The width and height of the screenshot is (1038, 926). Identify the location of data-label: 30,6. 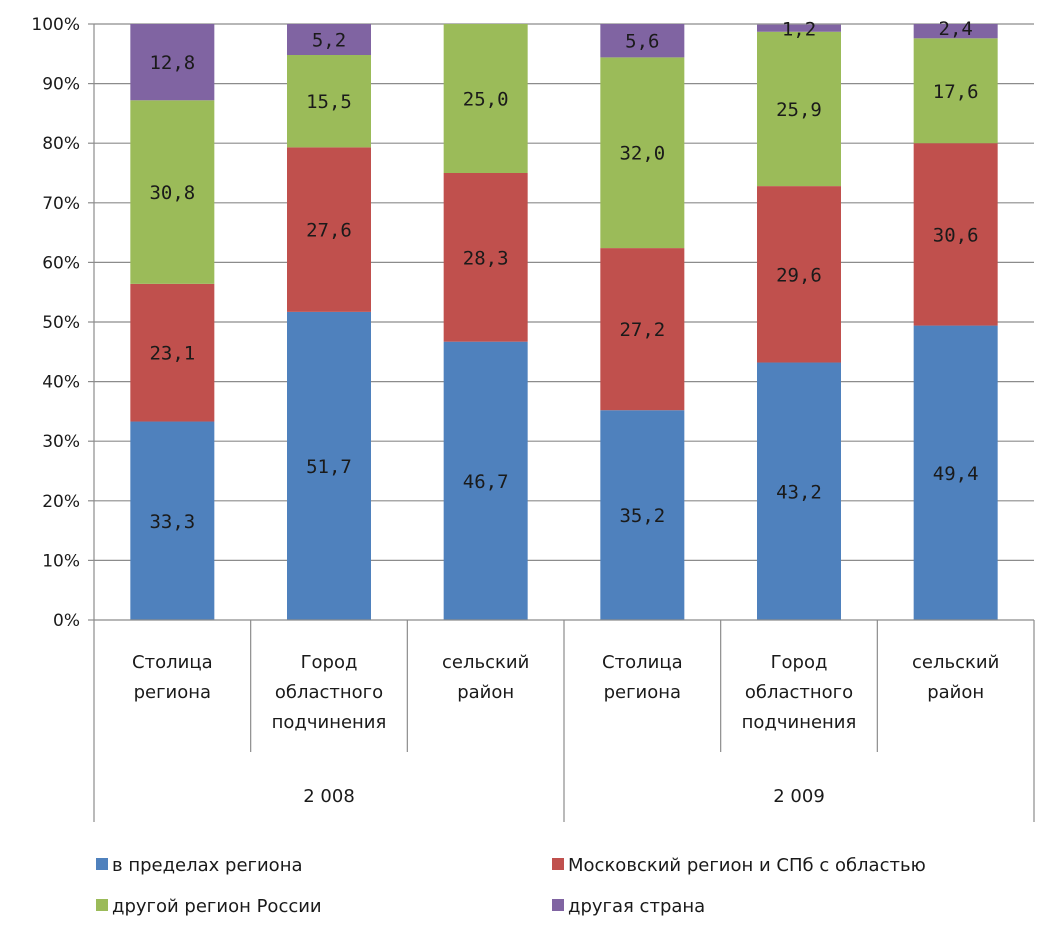
(956, 235).